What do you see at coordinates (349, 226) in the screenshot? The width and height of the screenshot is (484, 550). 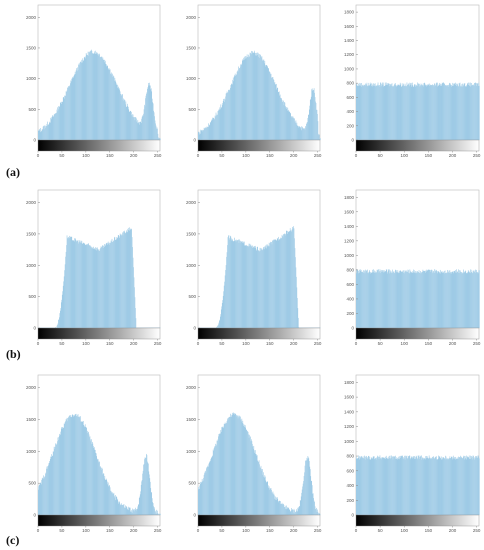 I see `y-tick-label: 1400` at bounding box center [349, 226].